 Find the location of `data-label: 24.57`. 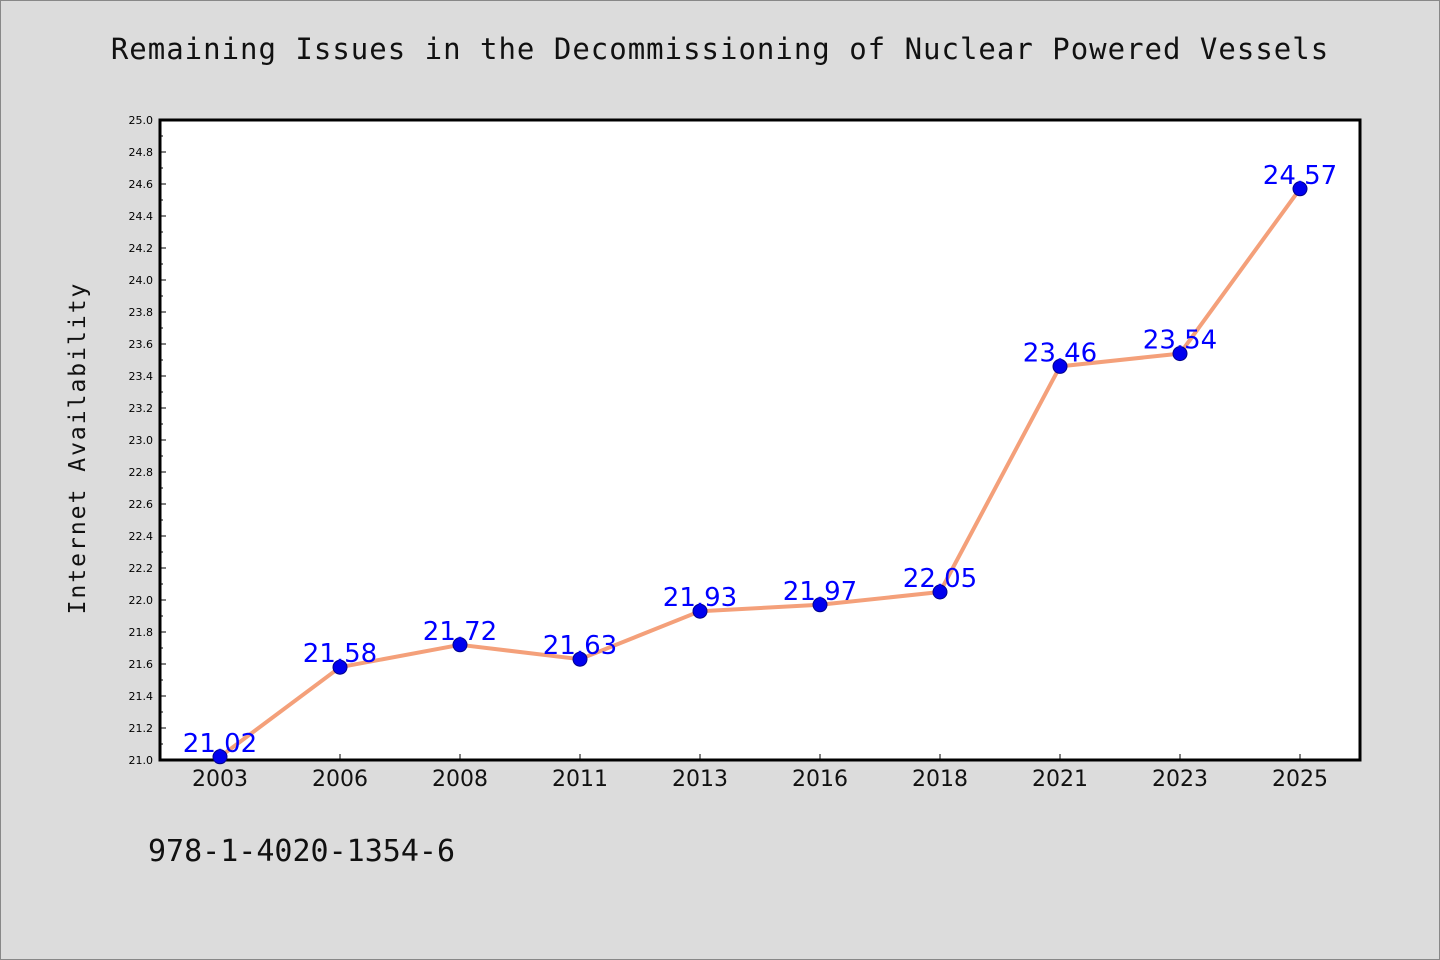

data-label: 24.57 is located at coordinates (1300, 176).